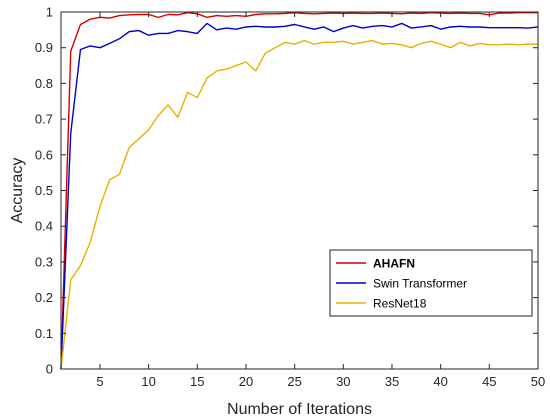 This screenshot has width=550, height=419. What do you see at coordinates (420, 284) in the screenshot?
I see `legend-label: Swin Transformer` at bounding box center [420, 284].